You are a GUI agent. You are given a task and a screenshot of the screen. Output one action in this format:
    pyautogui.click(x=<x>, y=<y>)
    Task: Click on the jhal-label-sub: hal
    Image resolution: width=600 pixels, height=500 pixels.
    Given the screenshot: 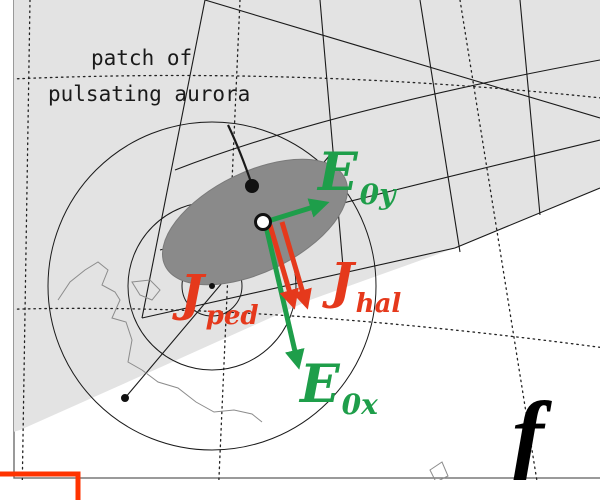 What is the action you would take?
    pyautogui.click(x=379, y=304)
    